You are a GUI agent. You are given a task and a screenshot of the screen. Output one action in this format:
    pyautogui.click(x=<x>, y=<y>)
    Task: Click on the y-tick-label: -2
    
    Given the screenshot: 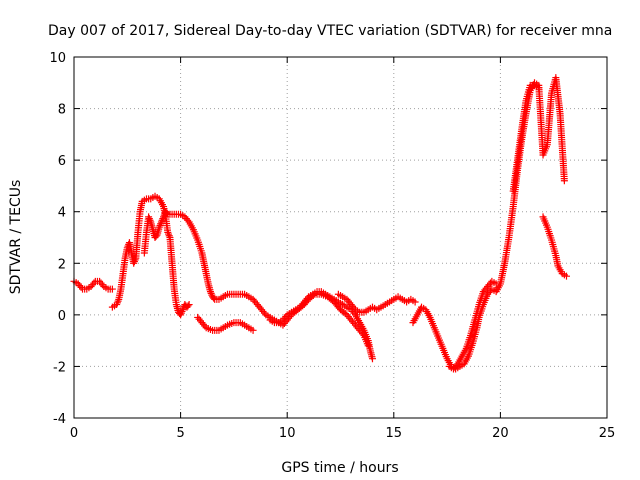 What is the action you would take?
    pyautogui.click(x=59, y=367)
    